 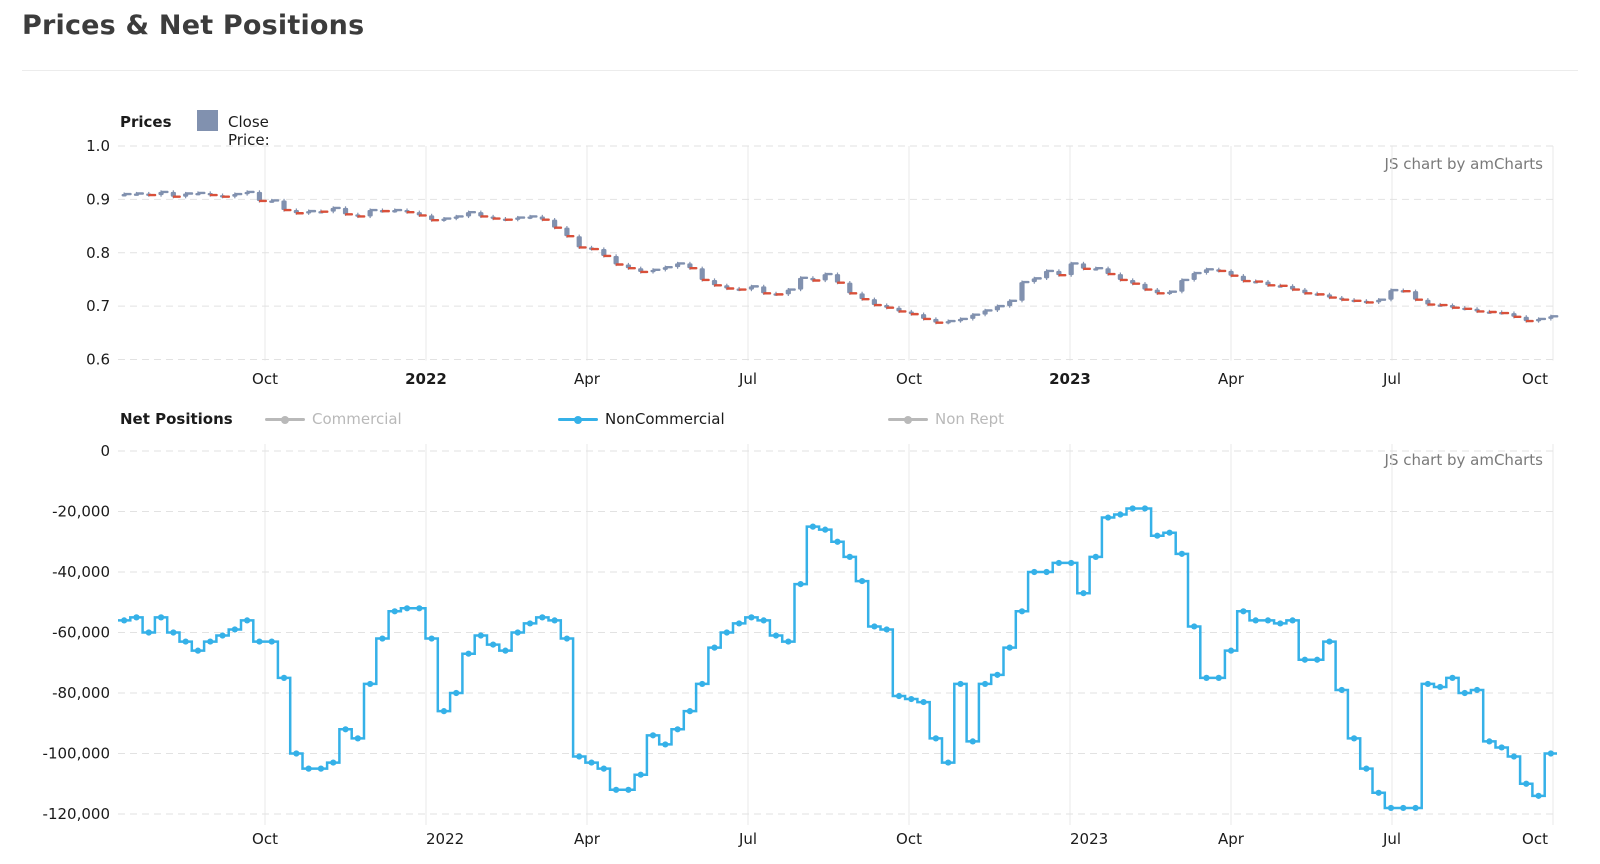 What do you see at coordinates (350, 419) in the screenshot?
I see `legend-item-commercial: Commercial` at bounding box center [350, 419].